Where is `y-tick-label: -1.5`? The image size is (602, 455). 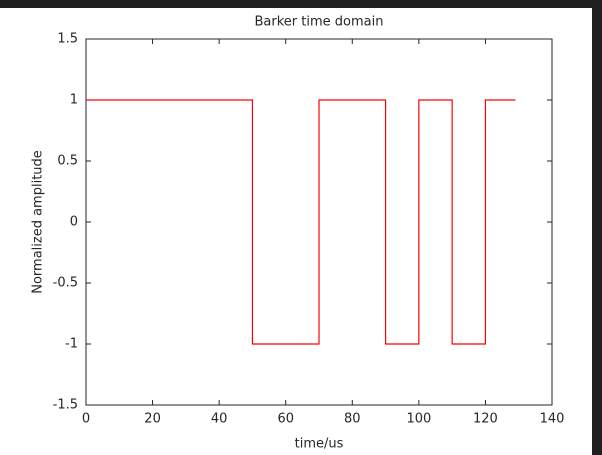
y-tick-label: -1.5 is located at coordinates (65, 405).